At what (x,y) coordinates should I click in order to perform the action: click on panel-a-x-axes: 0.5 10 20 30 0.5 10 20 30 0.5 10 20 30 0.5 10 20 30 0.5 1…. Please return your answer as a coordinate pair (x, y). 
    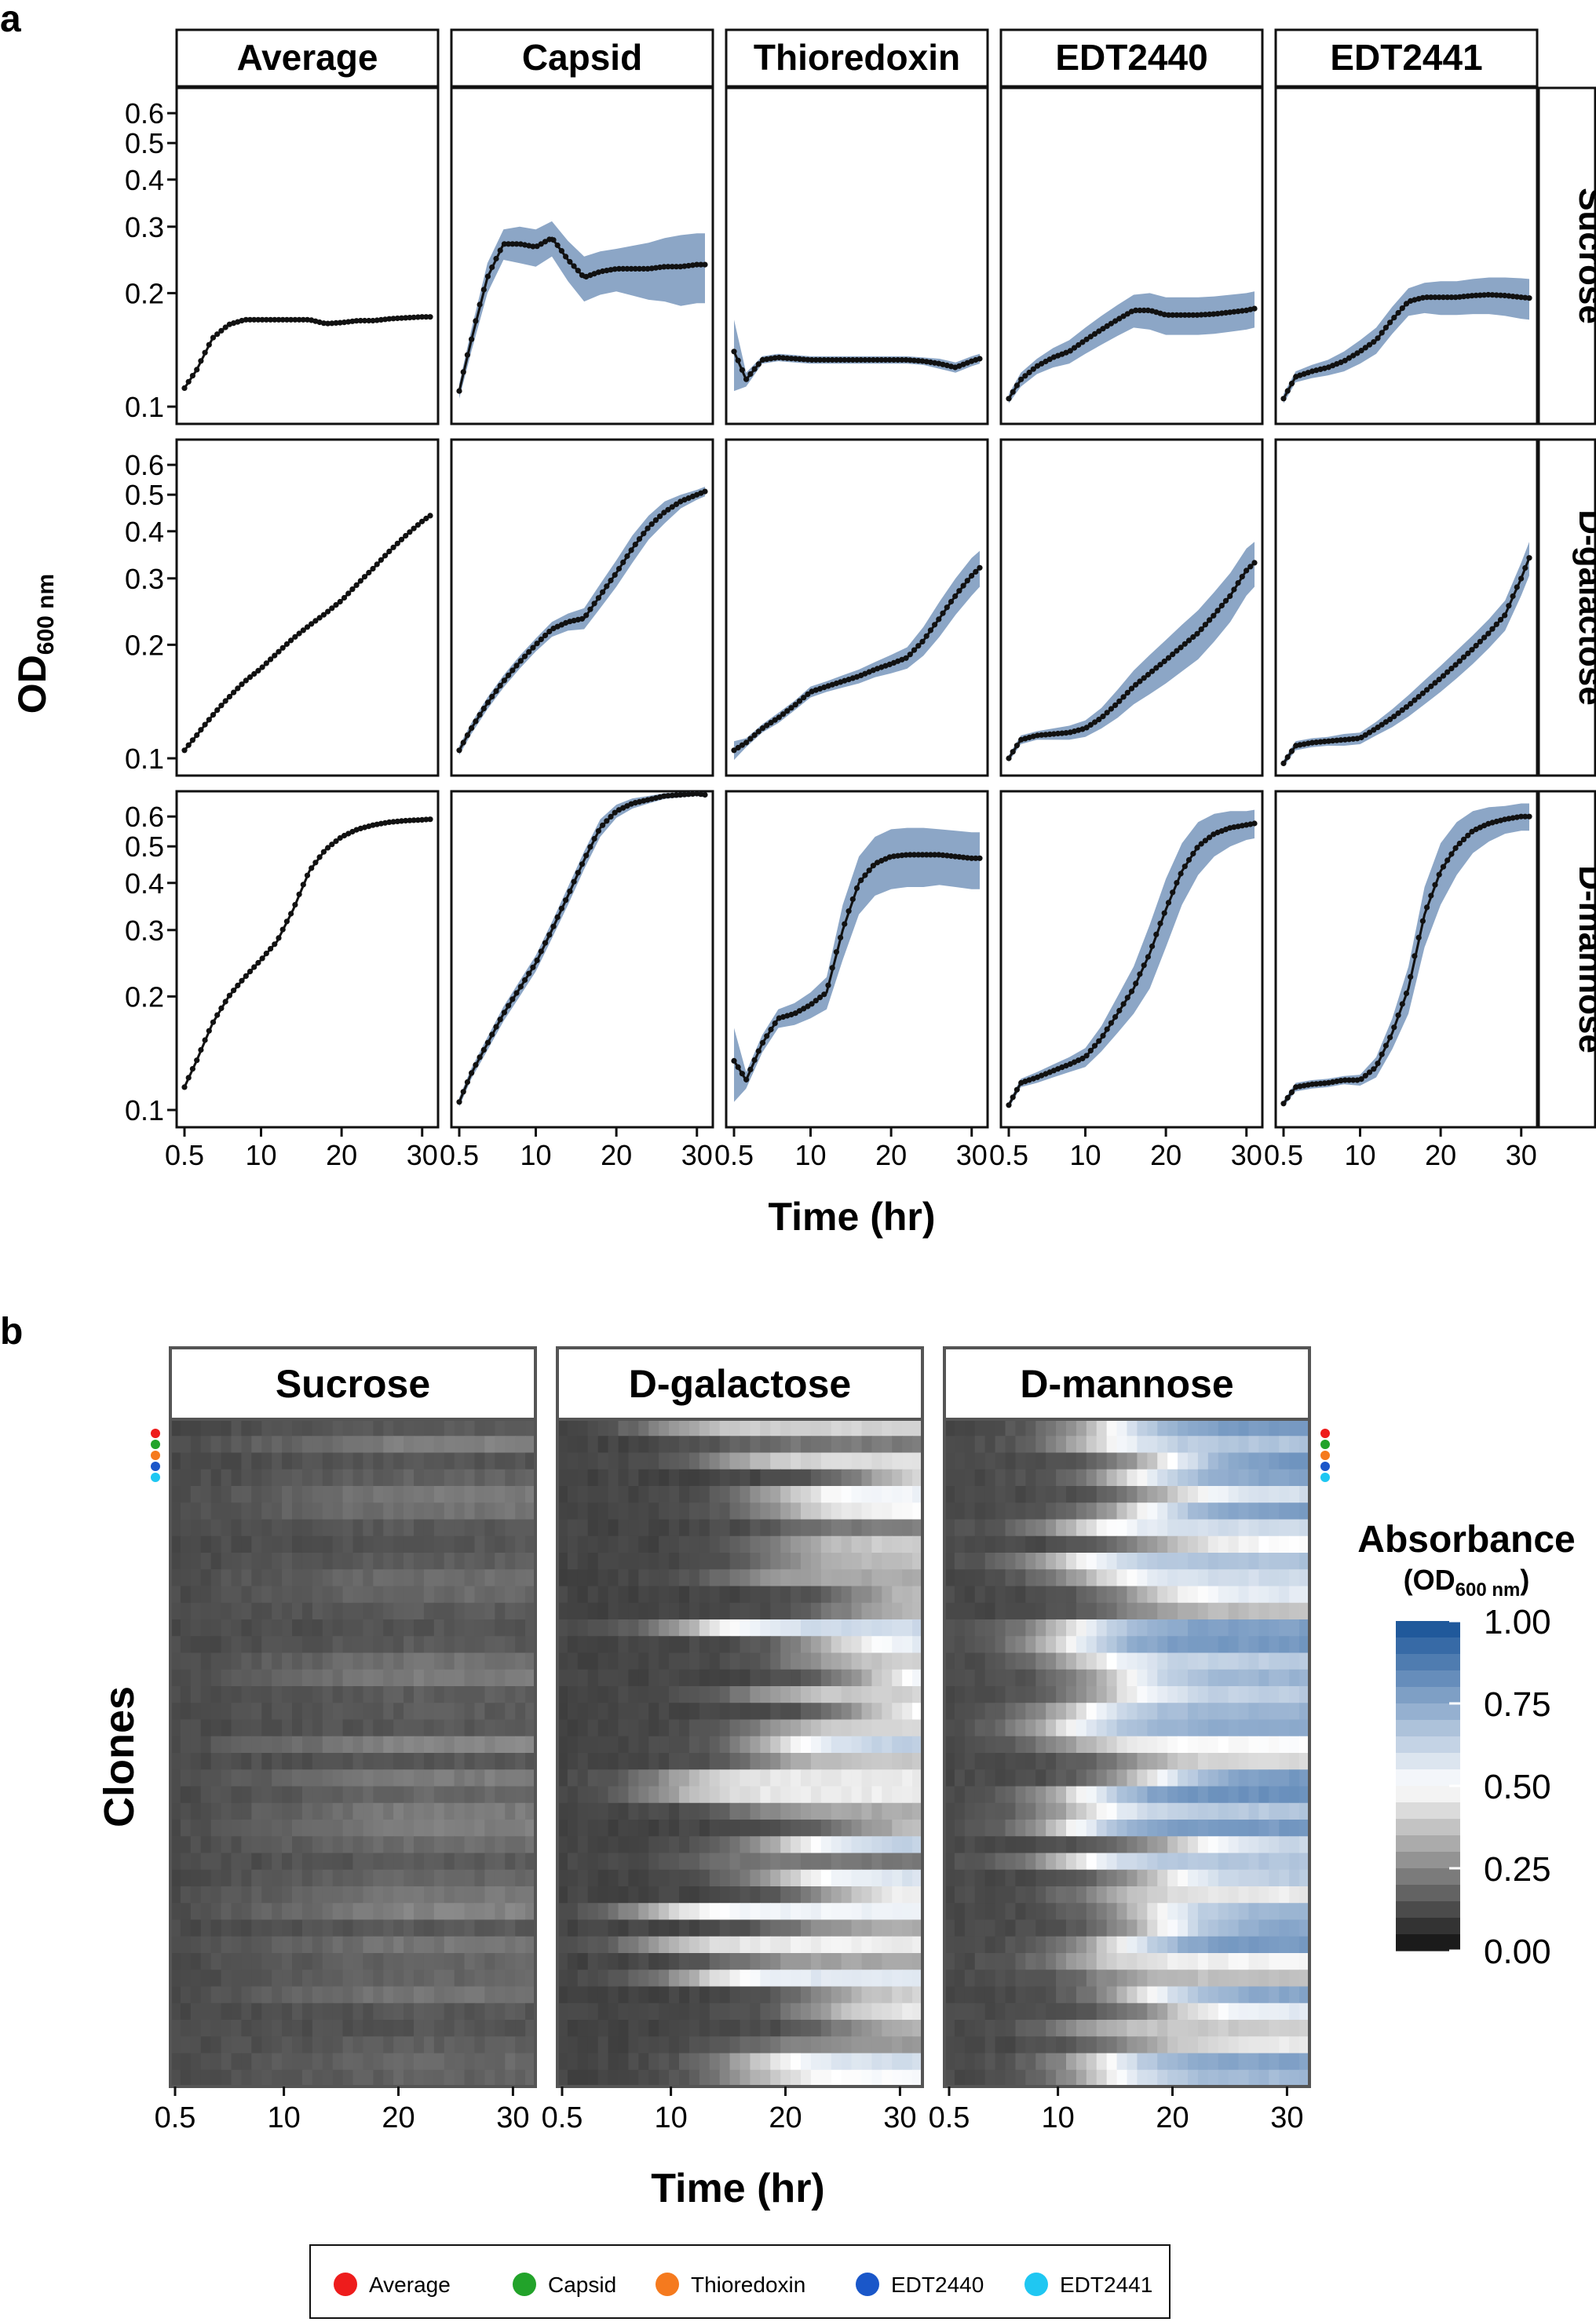
    Looking at the image, I should click on (851, 1149).